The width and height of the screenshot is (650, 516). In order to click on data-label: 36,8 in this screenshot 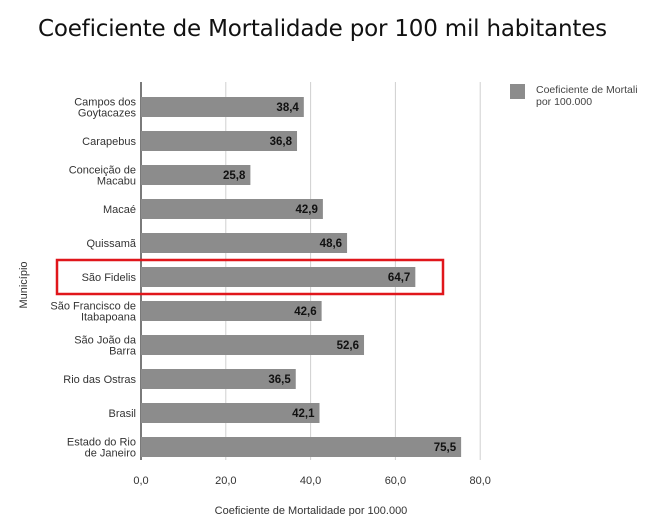, I will do `click(281, 142)`.